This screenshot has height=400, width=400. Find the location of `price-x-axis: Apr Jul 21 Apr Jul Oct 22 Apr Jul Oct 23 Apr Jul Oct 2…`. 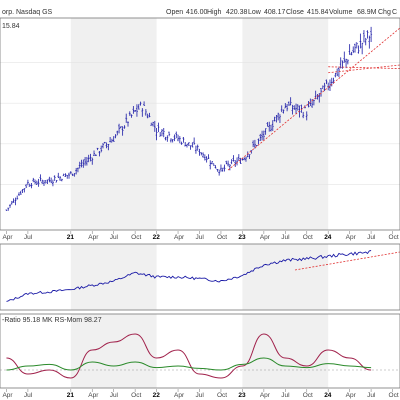

price-x-axis: Apr Jul 21 Apr Jul Oct 22 Apr Jul Oct 23 Apr Jul Oct 2… is located at coordinates (200, 236).